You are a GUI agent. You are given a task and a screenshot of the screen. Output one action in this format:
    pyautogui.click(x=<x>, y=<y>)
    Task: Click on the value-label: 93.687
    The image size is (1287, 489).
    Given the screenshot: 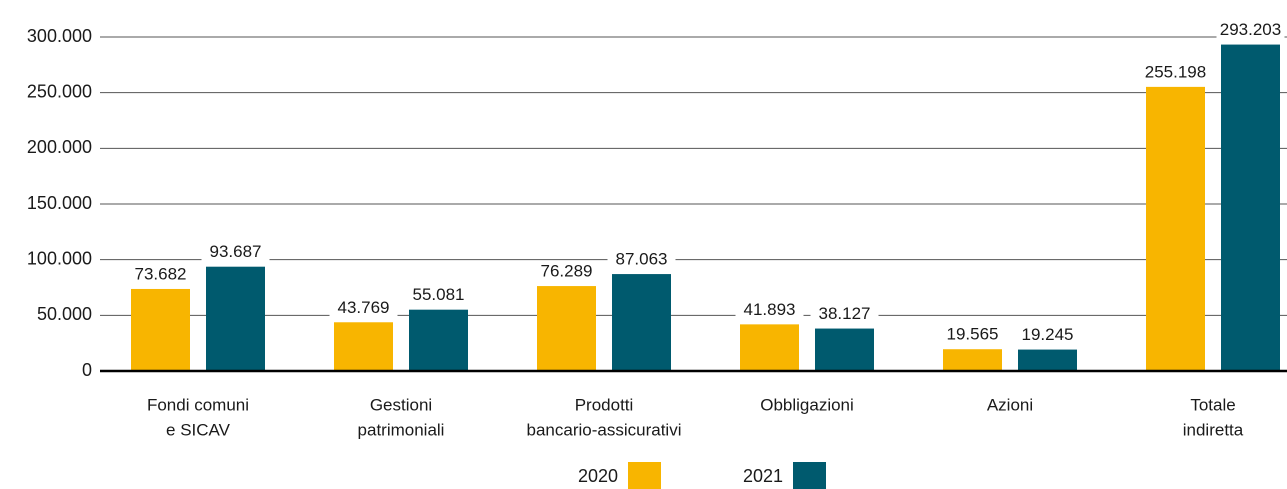 What is the action you would take?
    pyautogui.click(x=236, y=251)
    